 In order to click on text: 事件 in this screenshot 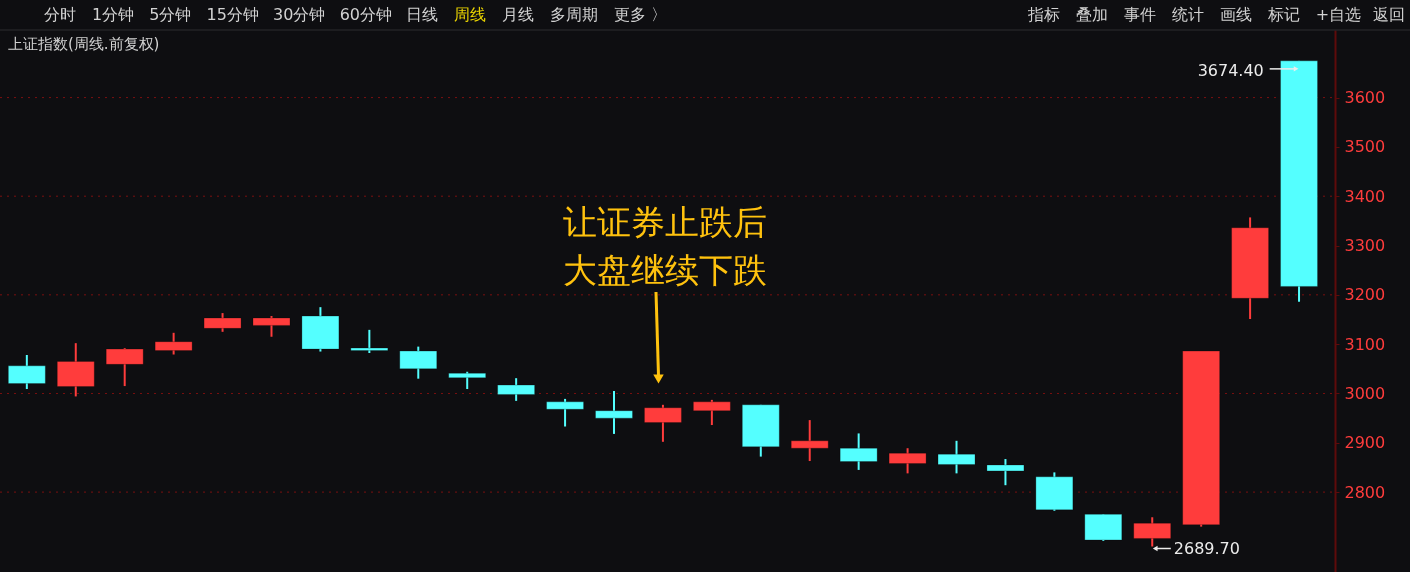, I will do `click(1139, 14)`.